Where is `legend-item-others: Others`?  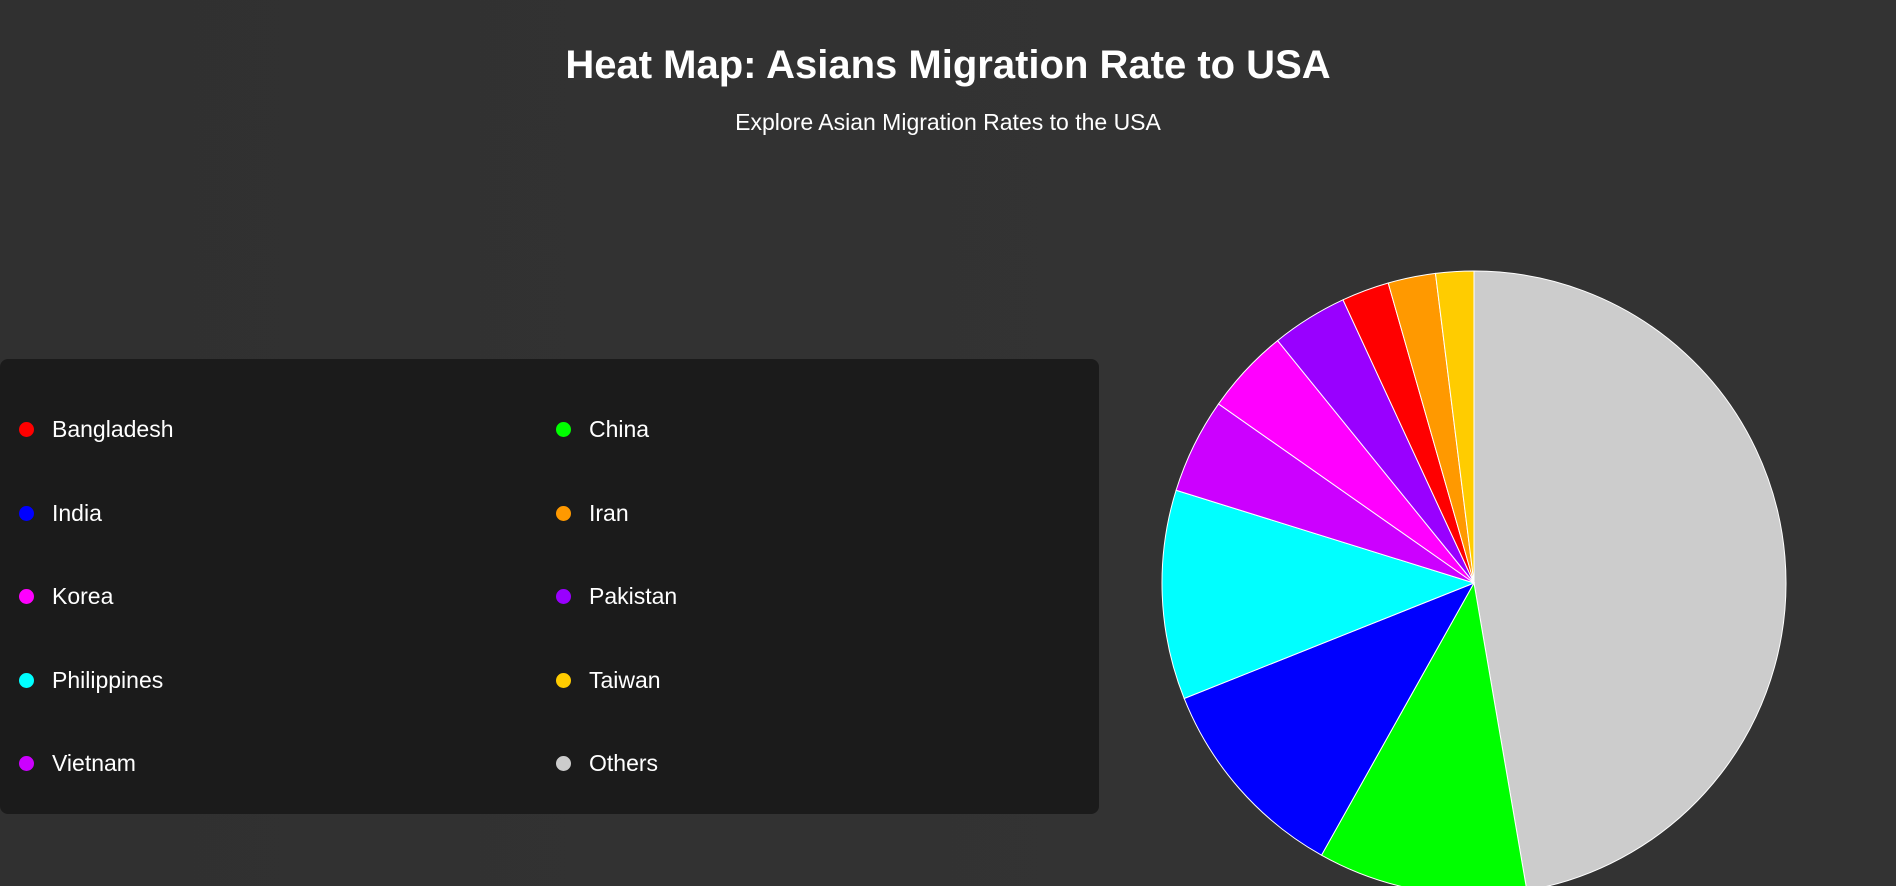
legend-item-others: Others is located at coordinates (607, 763).